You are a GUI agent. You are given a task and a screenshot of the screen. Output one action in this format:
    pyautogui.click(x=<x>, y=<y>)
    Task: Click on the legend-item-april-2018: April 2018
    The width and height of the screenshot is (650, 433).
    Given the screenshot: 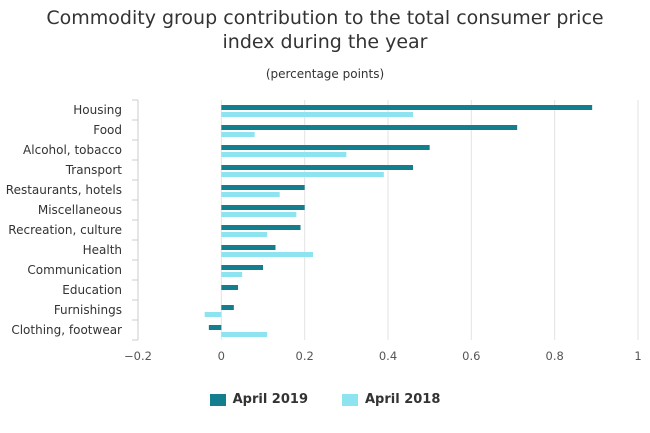 What is the action you would take?
    pyautogui.click(x=391, y=399)
    